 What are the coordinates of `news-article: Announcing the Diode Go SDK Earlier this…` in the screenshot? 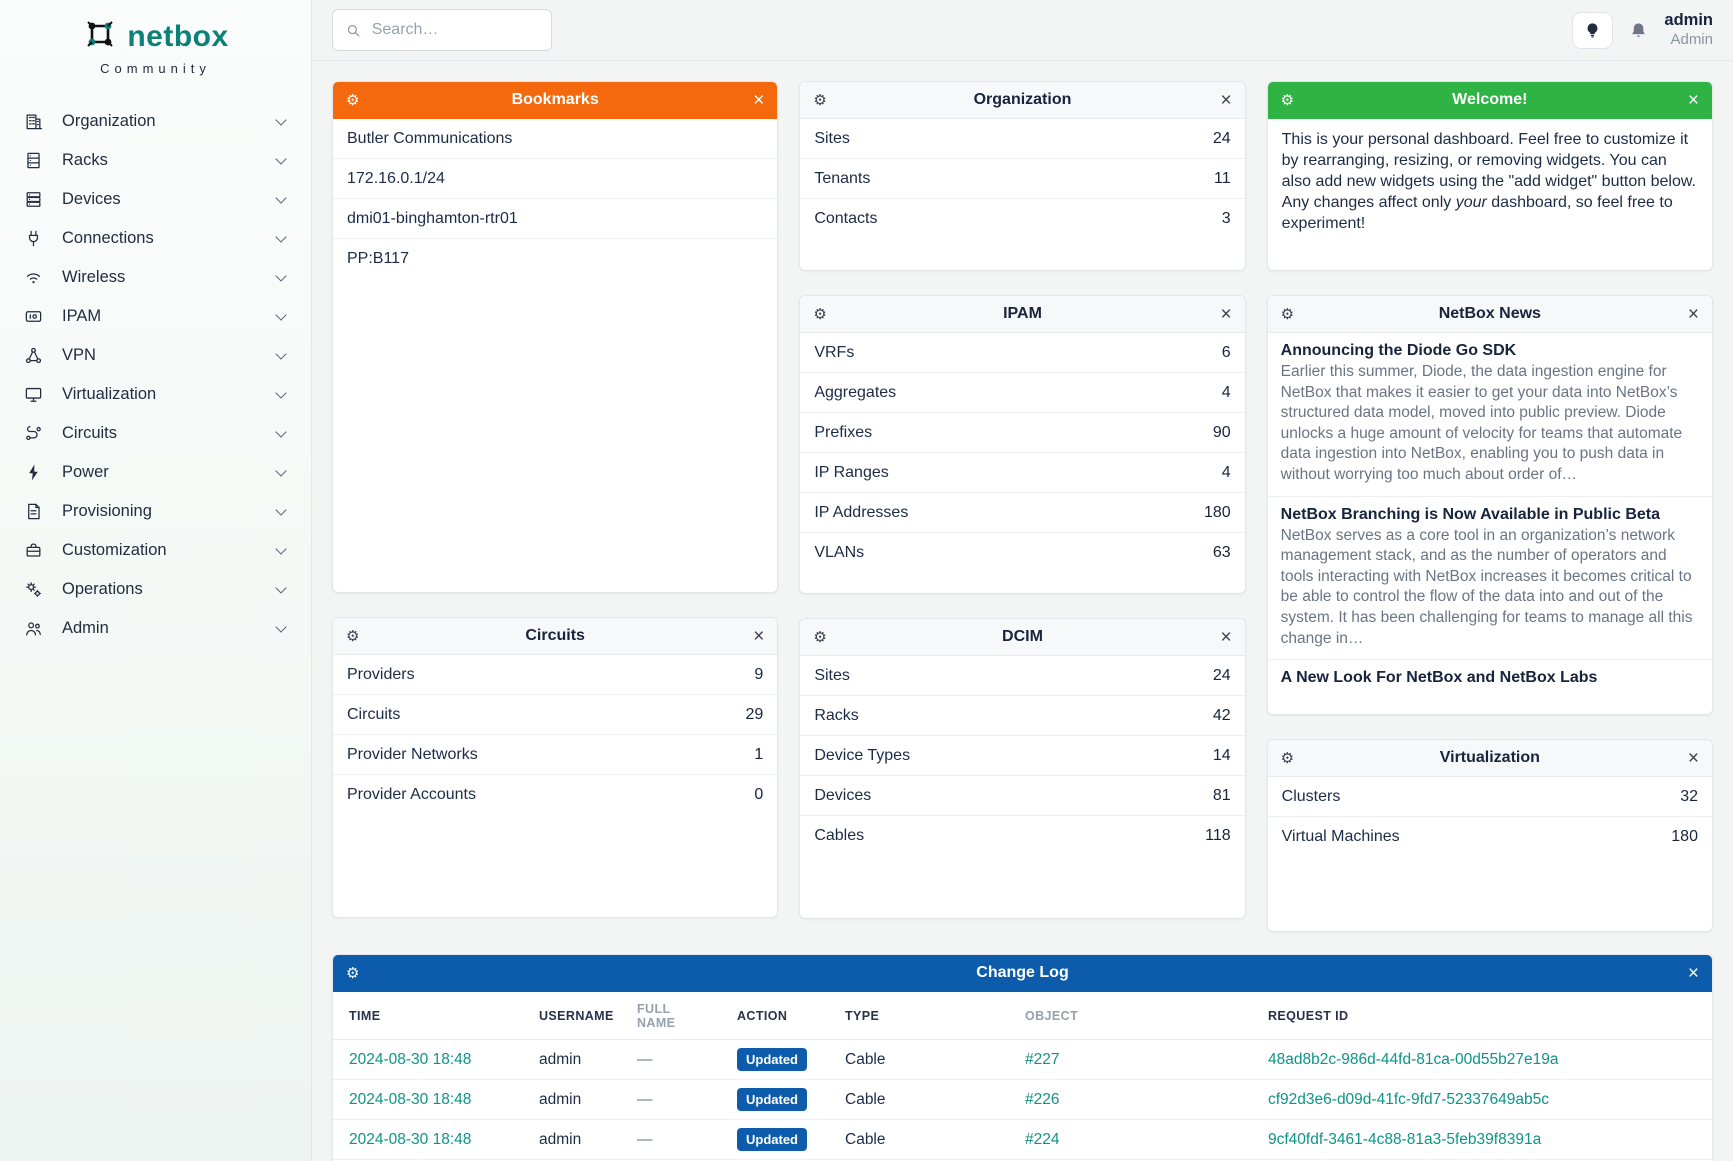 It's located at (1489, 415).